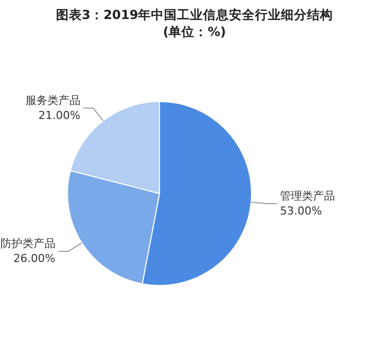 This screenshot has height=347, width=389. Describe the element at coordinates (59, 115) in the screenshot. I see `data-label: 21.00%` at that location.